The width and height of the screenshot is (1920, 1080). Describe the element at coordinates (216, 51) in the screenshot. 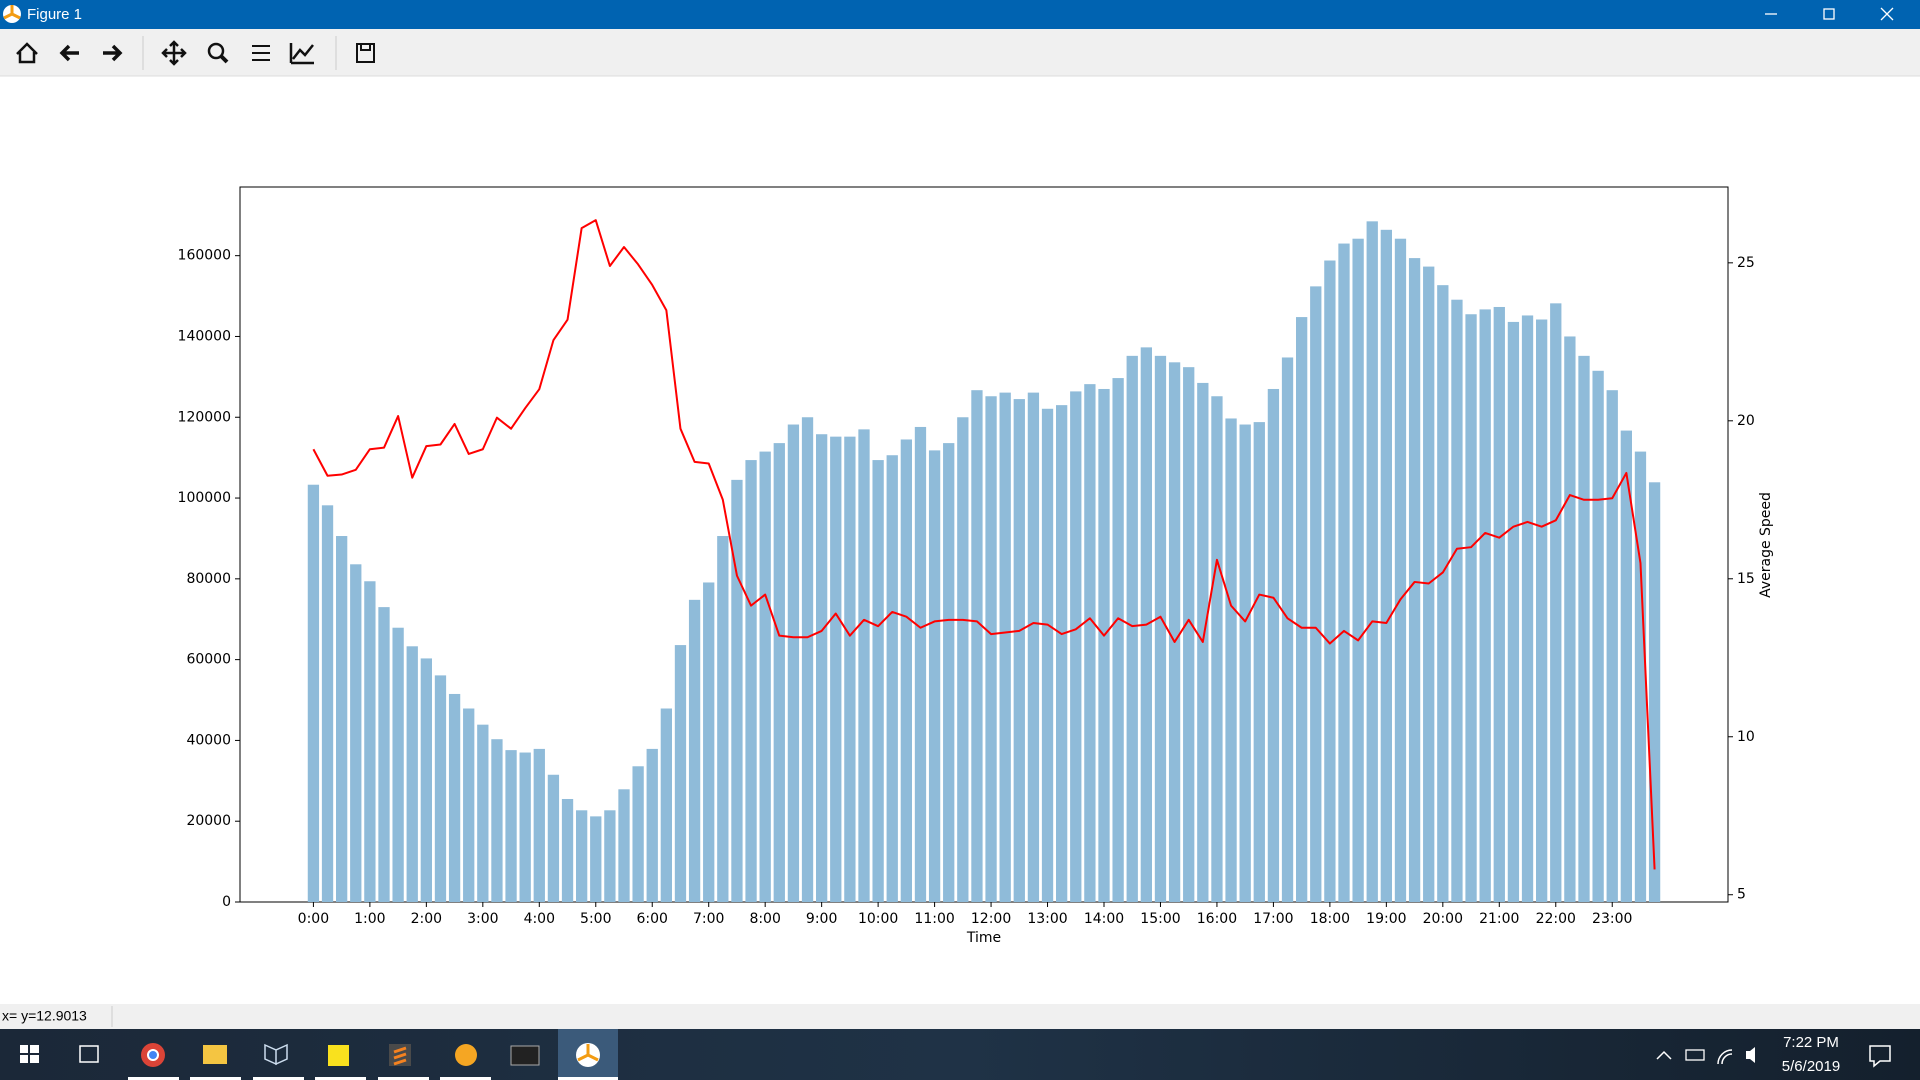

I see `zoom-button` at that location.